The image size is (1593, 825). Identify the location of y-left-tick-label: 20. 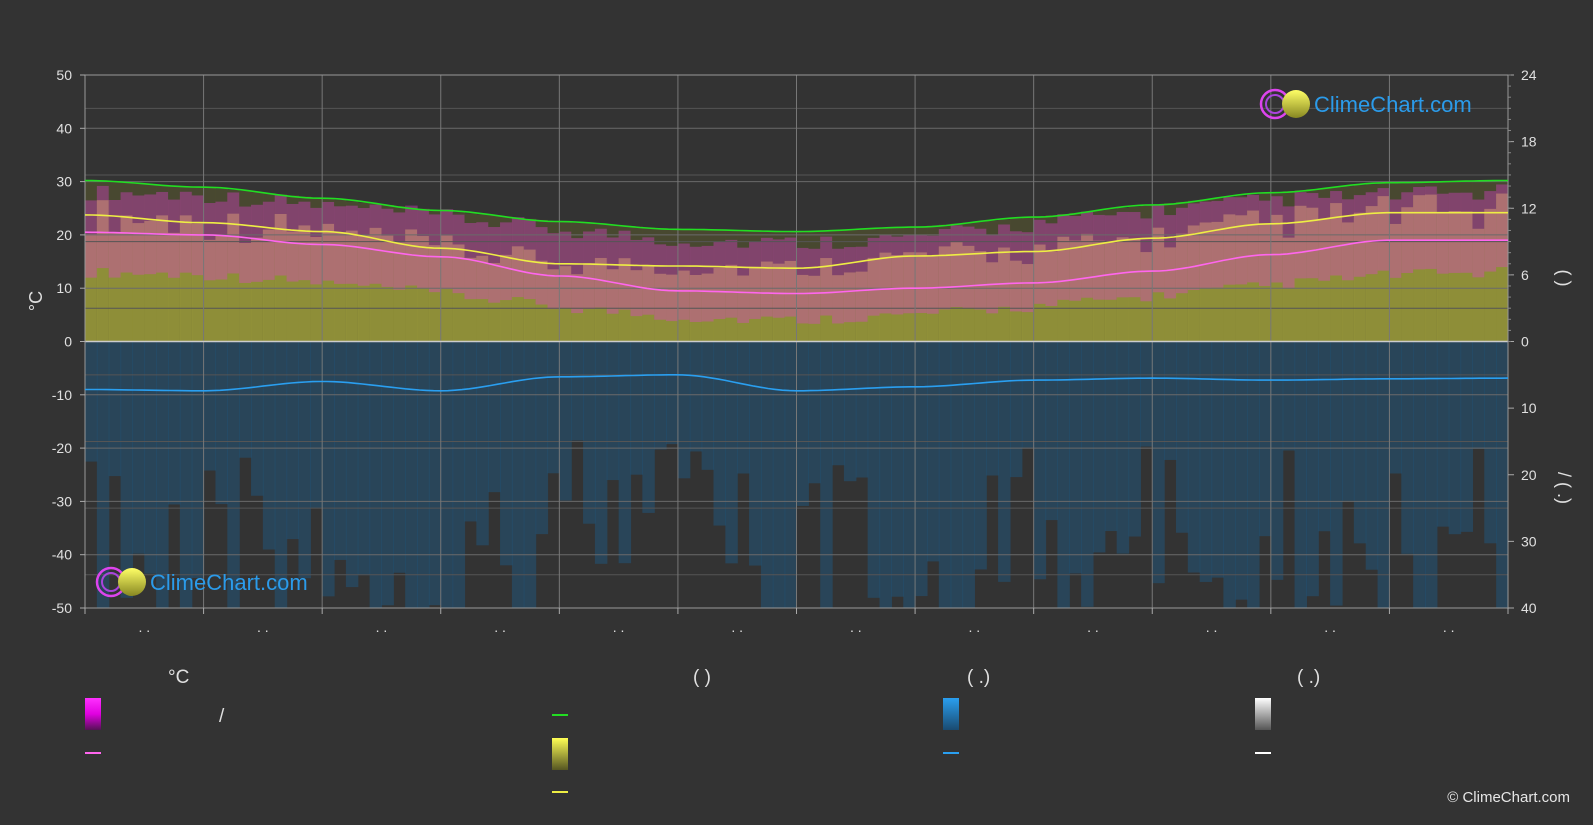
(64, 235).